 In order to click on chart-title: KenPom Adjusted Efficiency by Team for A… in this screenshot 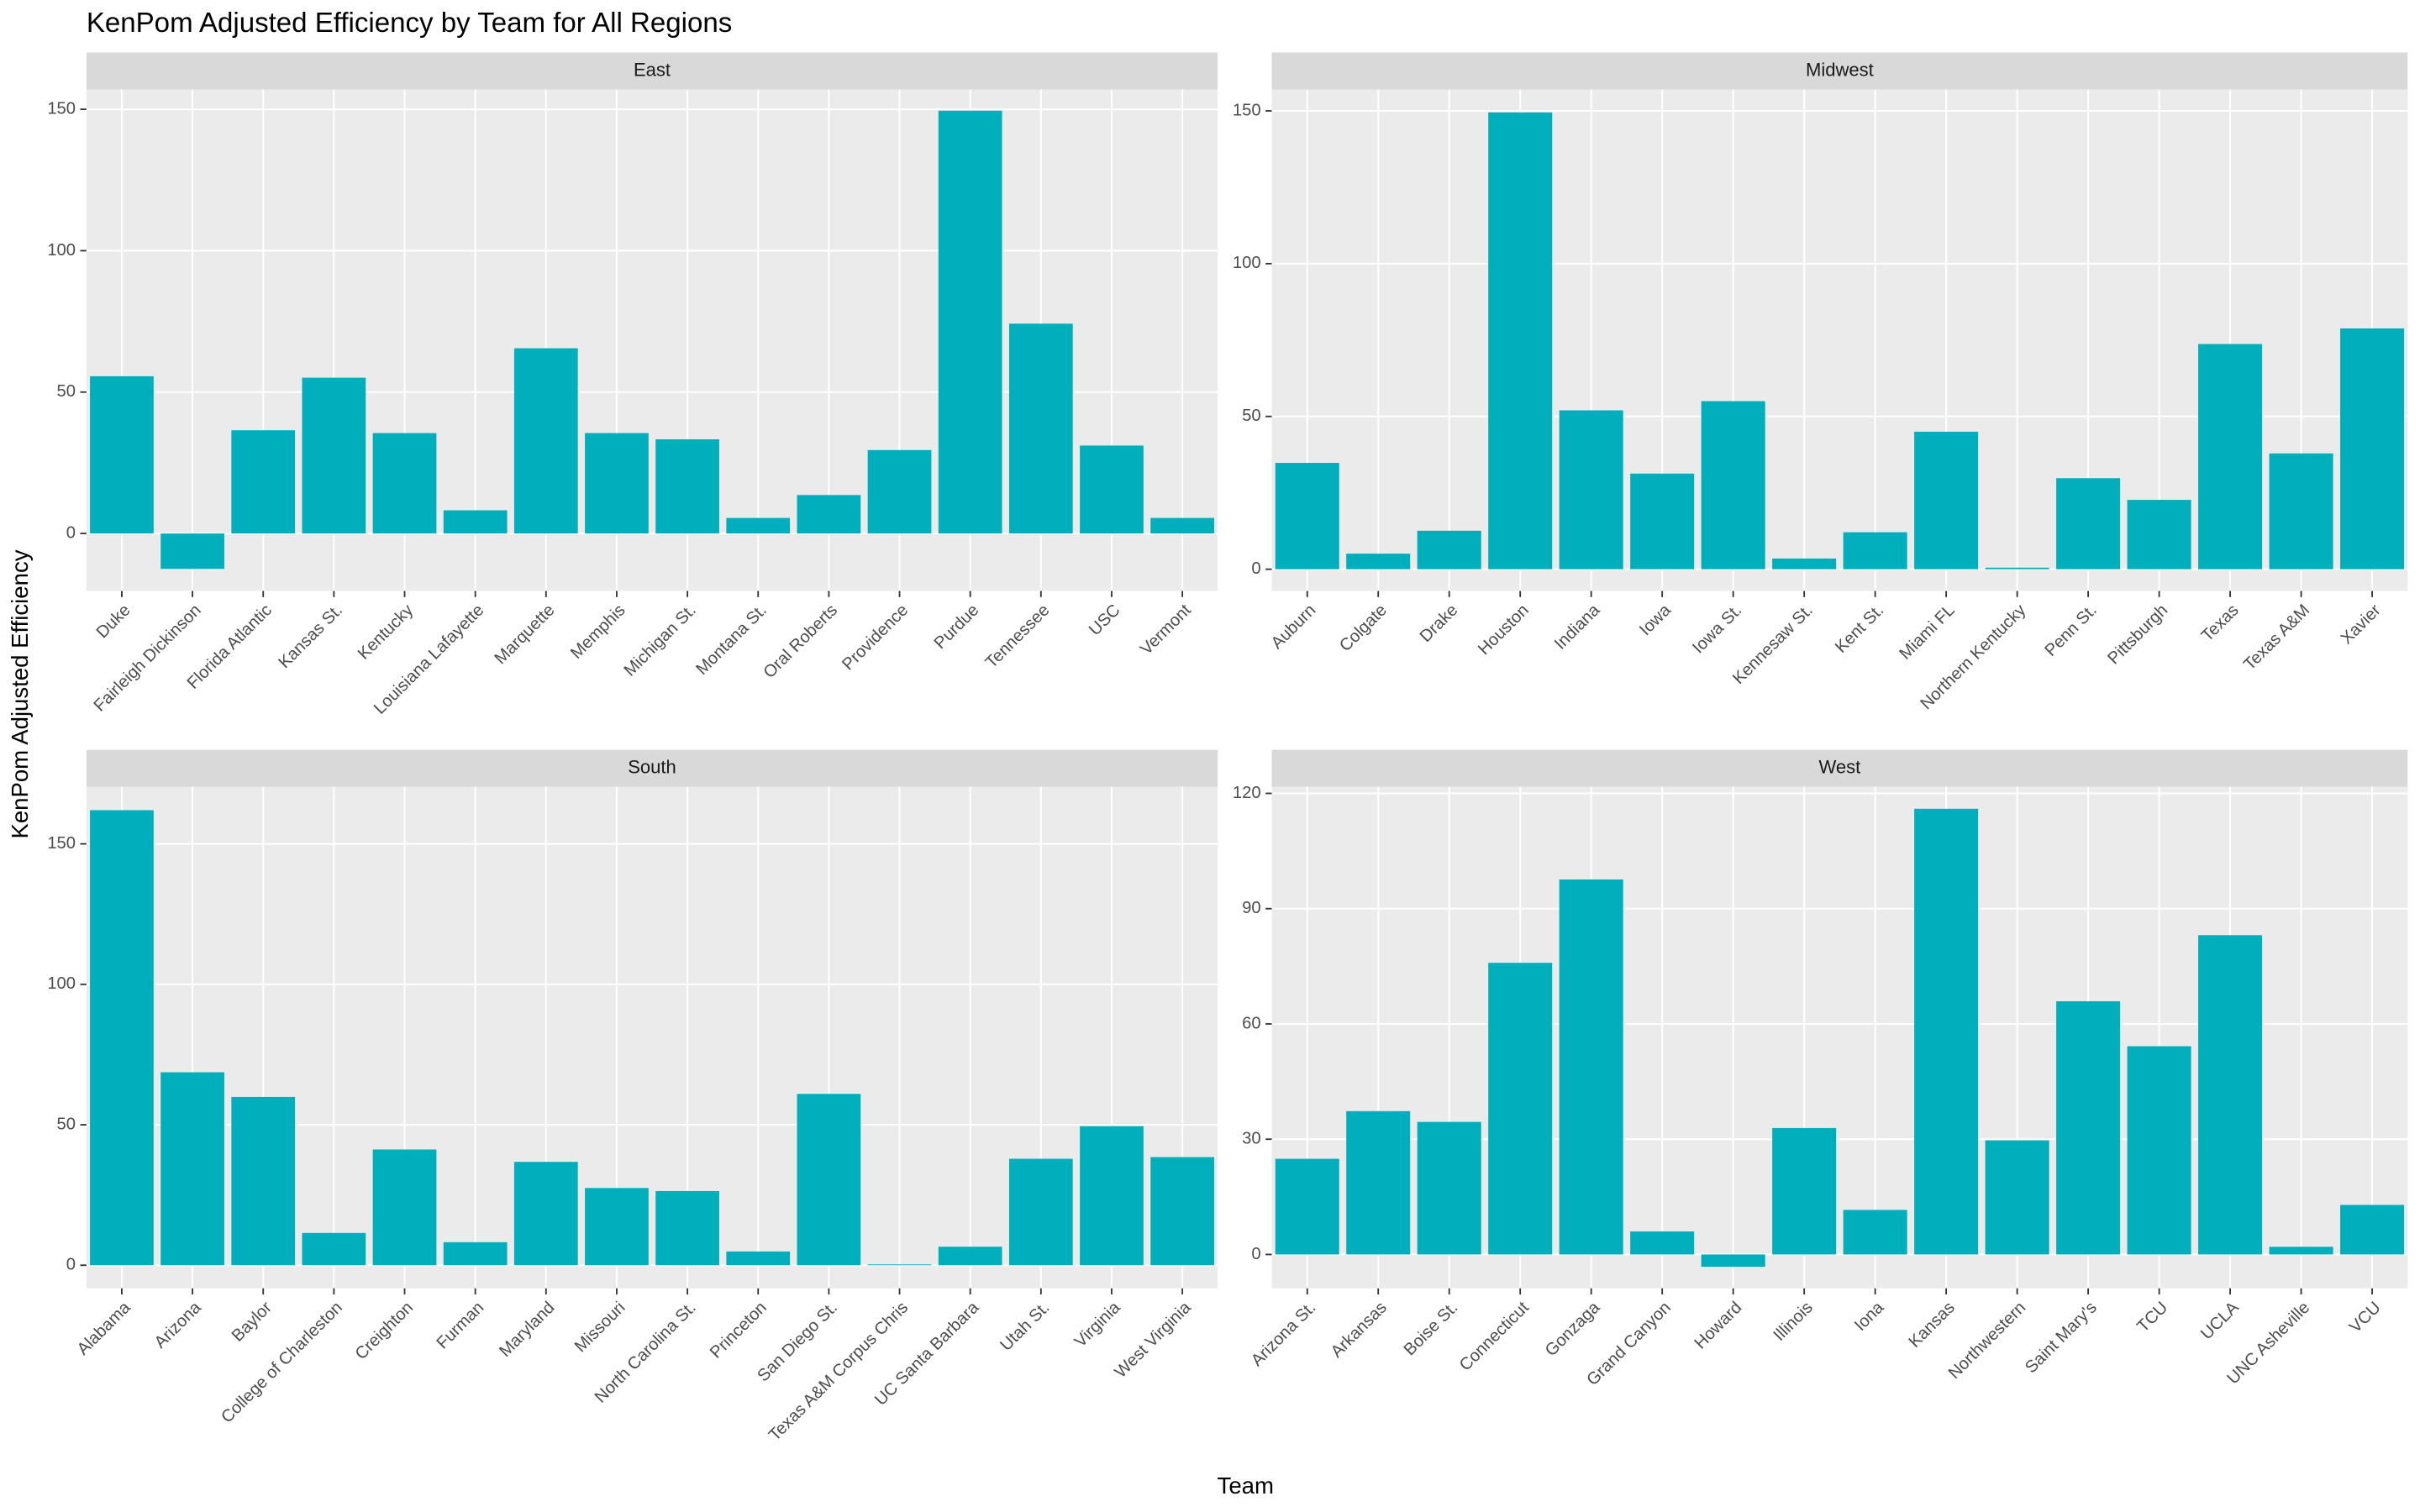, I will do `click(409, 23)`.